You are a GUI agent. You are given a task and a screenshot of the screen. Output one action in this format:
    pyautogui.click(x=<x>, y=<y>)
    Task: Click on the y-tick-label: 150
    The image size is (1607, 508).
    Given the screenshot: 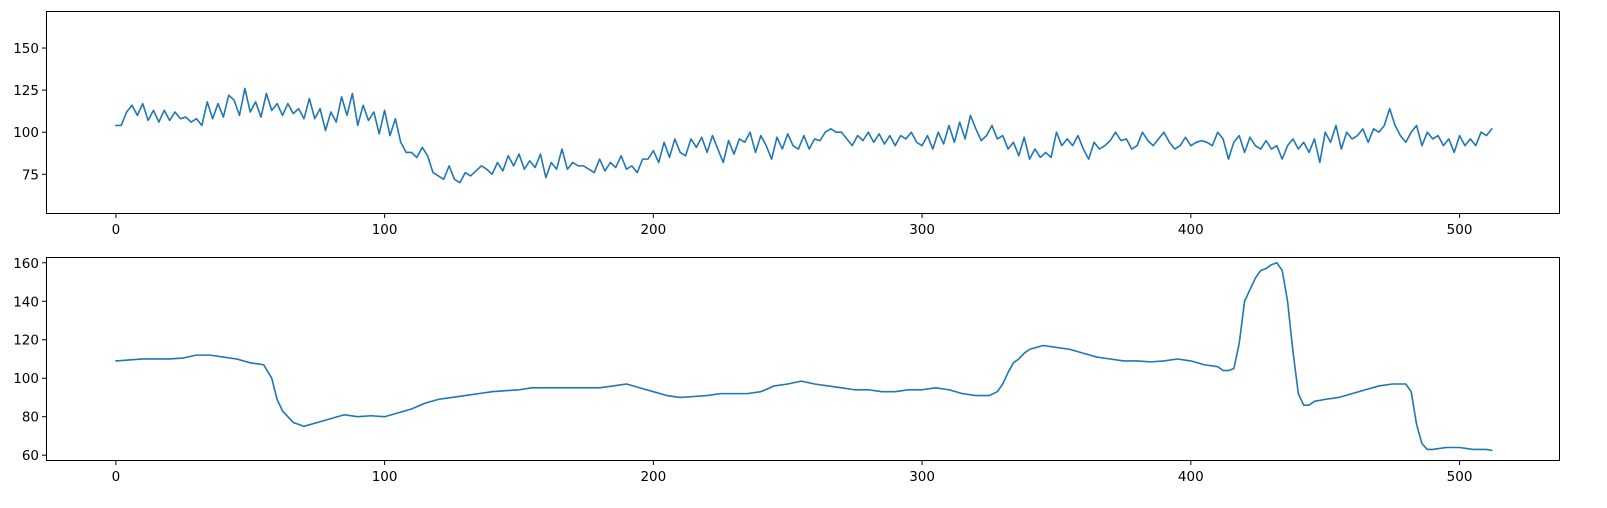 What is the action you would take?
    pyautogui.click(x=26, y=49)
    